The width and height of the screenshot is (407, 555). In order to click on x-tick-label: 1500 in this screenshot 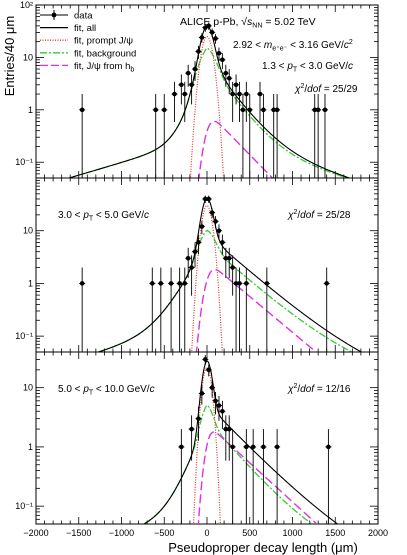, I will do `click(335, 533)`.